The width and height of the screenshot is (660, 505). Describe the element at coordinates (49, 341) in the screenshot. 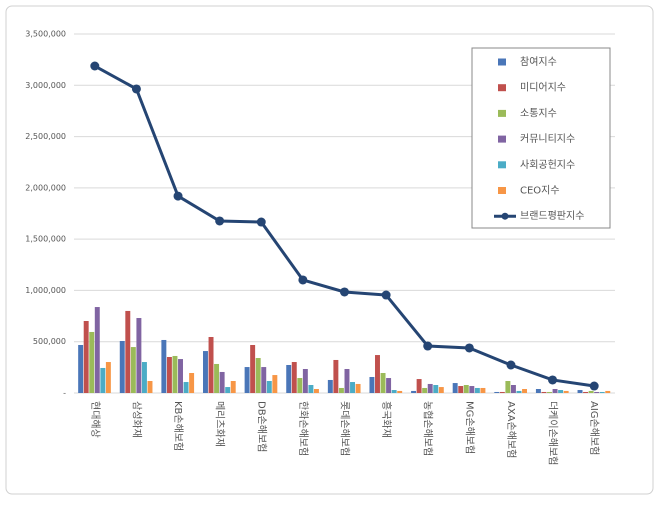

I see `y-tick-label: 500,000` at that location.